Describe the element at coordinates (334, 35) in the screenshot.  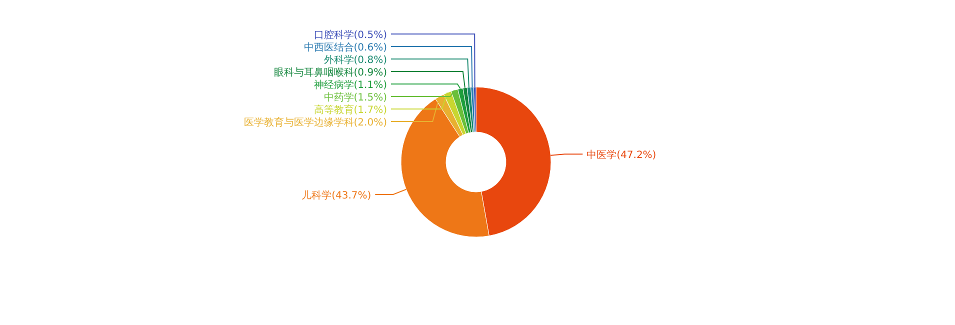
I see `slice-label: 口腔科学` at that location.